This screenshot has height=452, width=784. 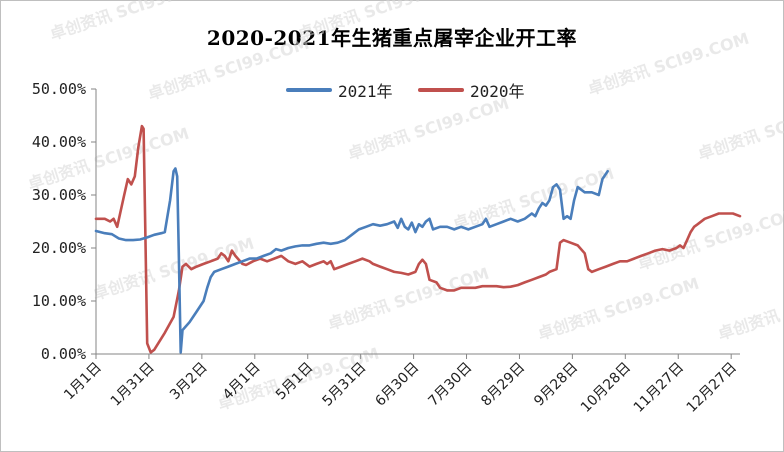 I want to click on x-tick-label: 7月30日, so click(x=450, y=385).